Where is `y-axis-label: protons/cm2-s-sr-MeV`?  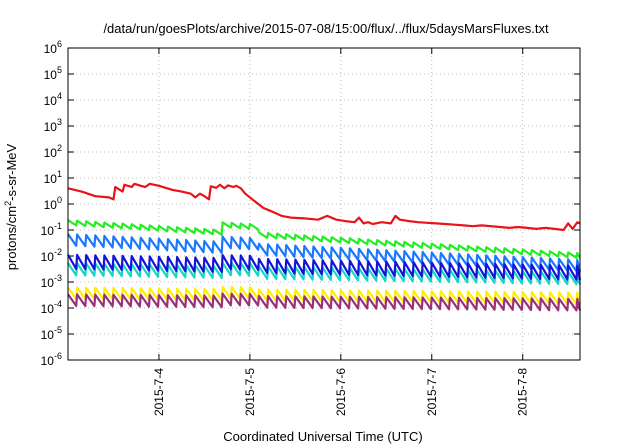 y-axis-label: protons/cm2-s-sr-MeV is located at coordinates (11, 206).